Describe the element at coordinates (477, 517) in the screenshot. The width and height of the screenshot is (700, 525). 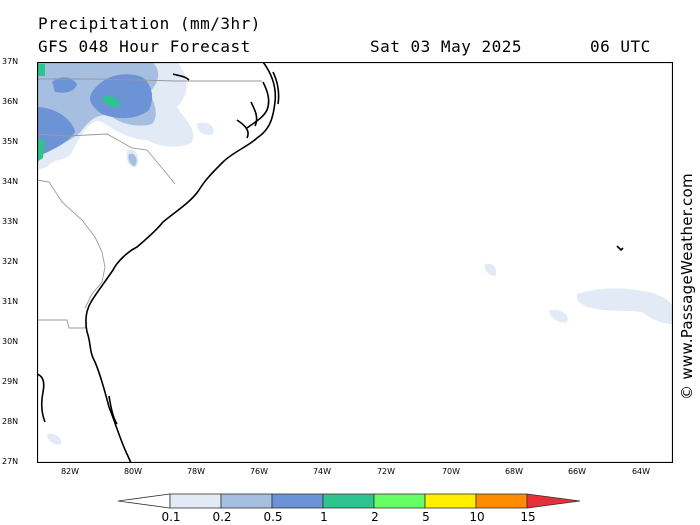
I see `legend-label: 10` at that location.